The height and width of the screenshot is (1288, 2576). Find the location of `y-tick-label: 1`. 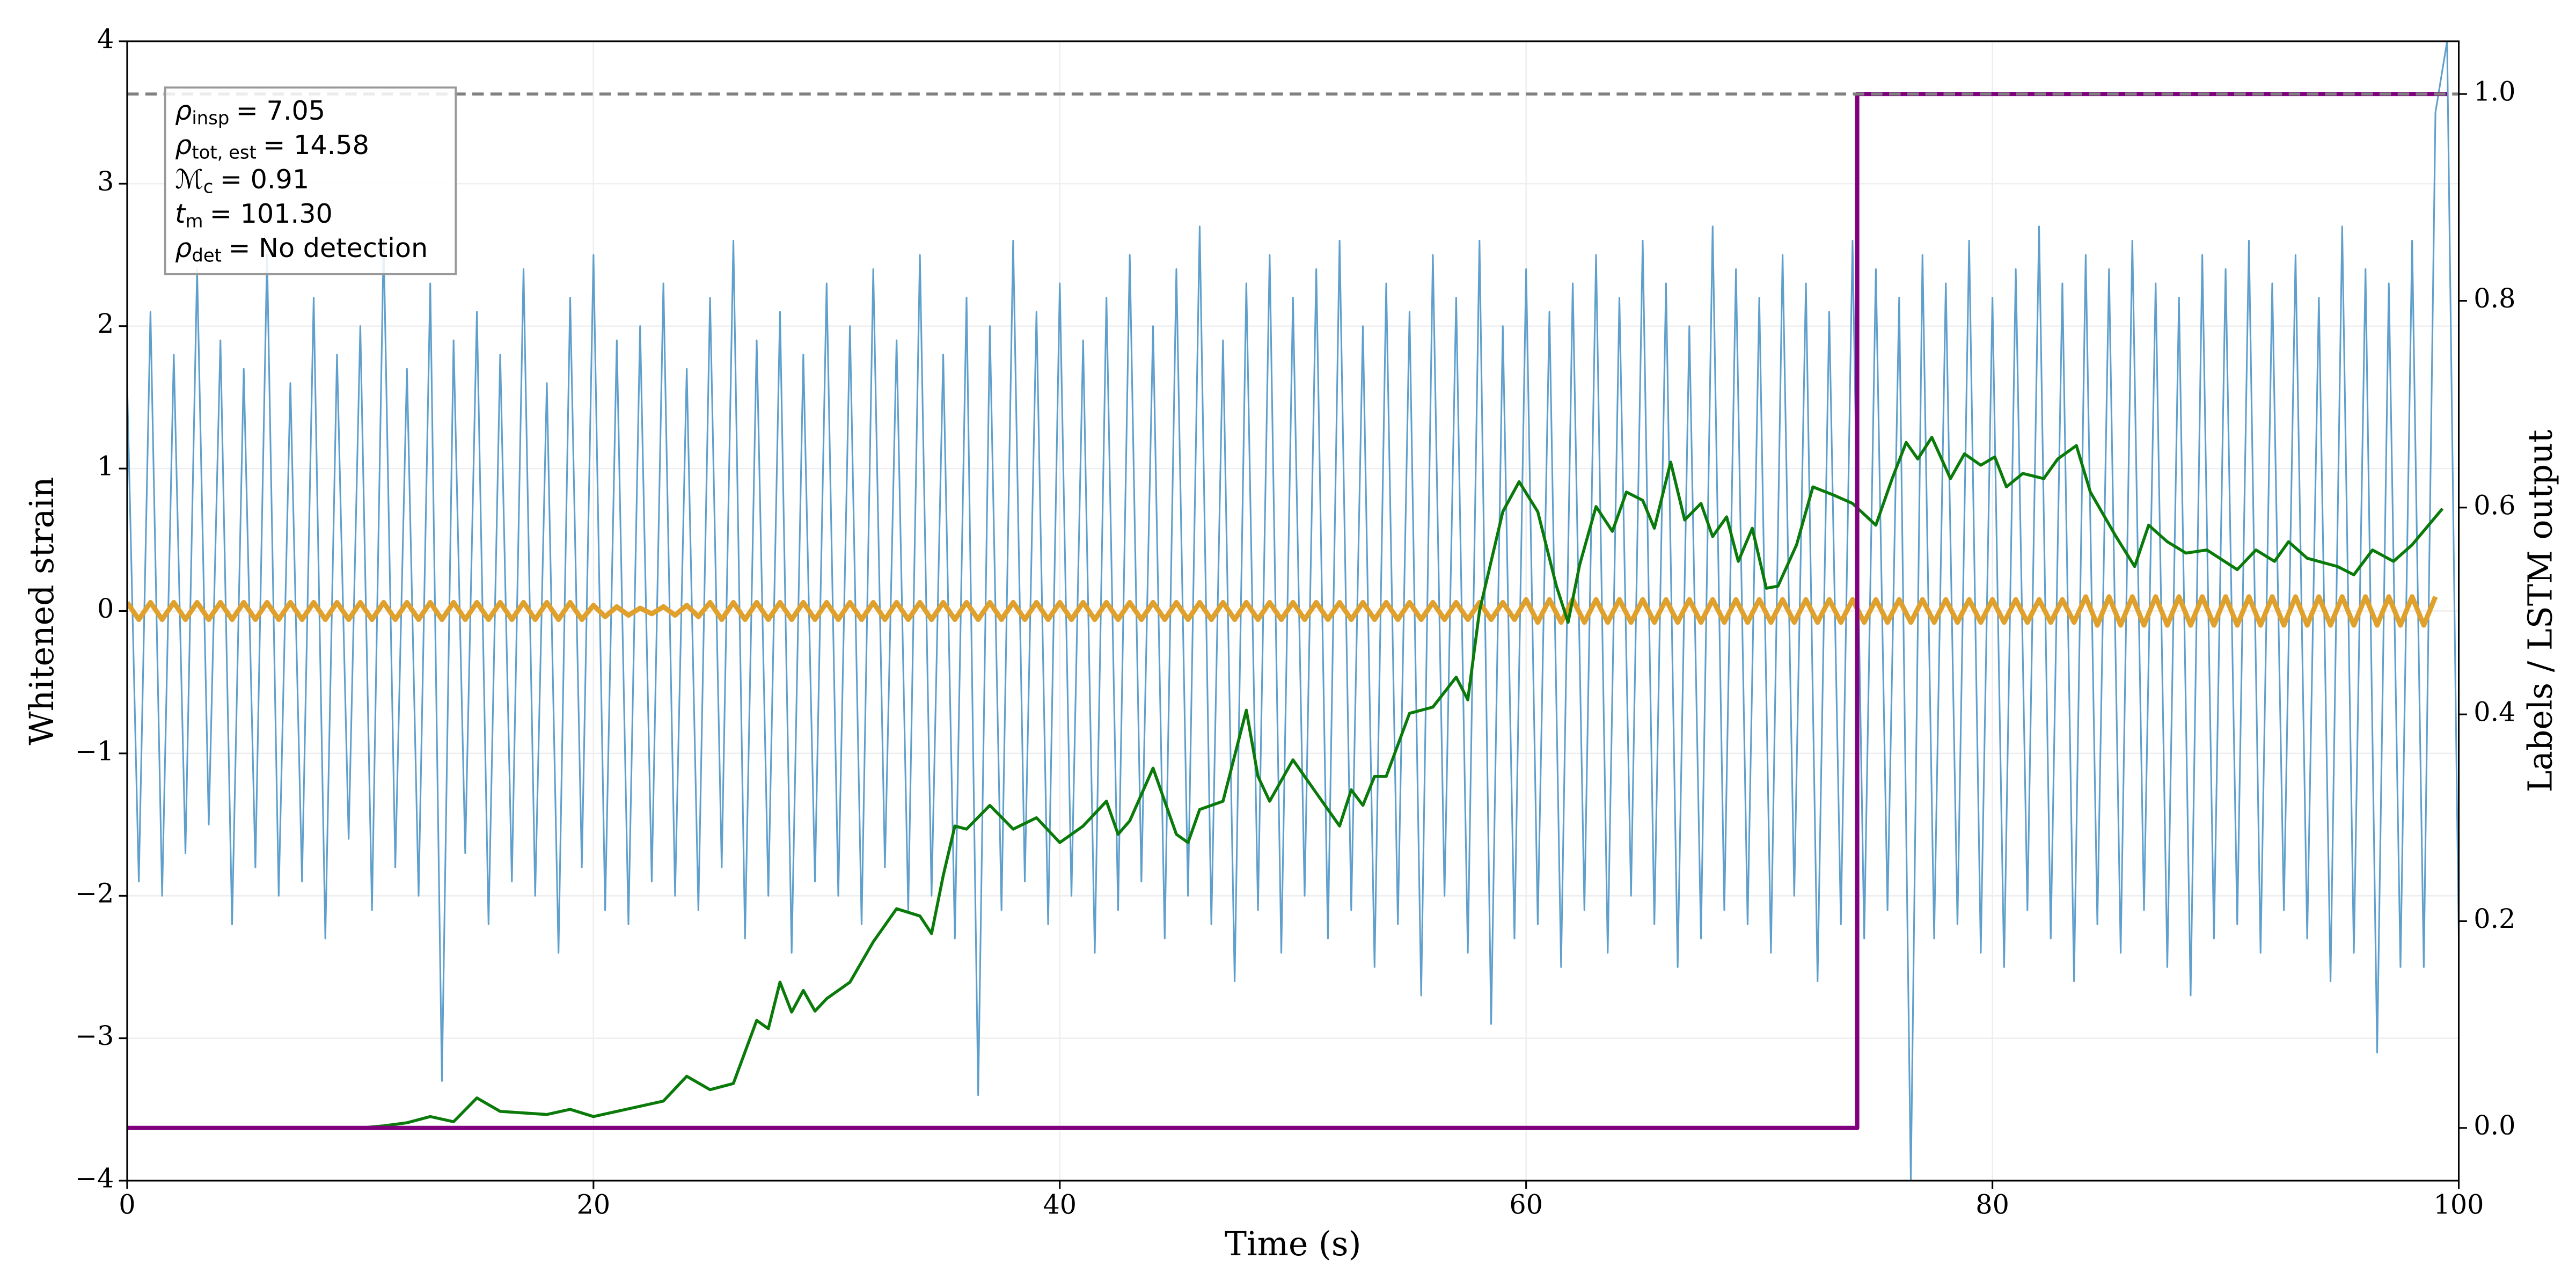

y-tick-label: 1 is located at coordinates (105, 466).